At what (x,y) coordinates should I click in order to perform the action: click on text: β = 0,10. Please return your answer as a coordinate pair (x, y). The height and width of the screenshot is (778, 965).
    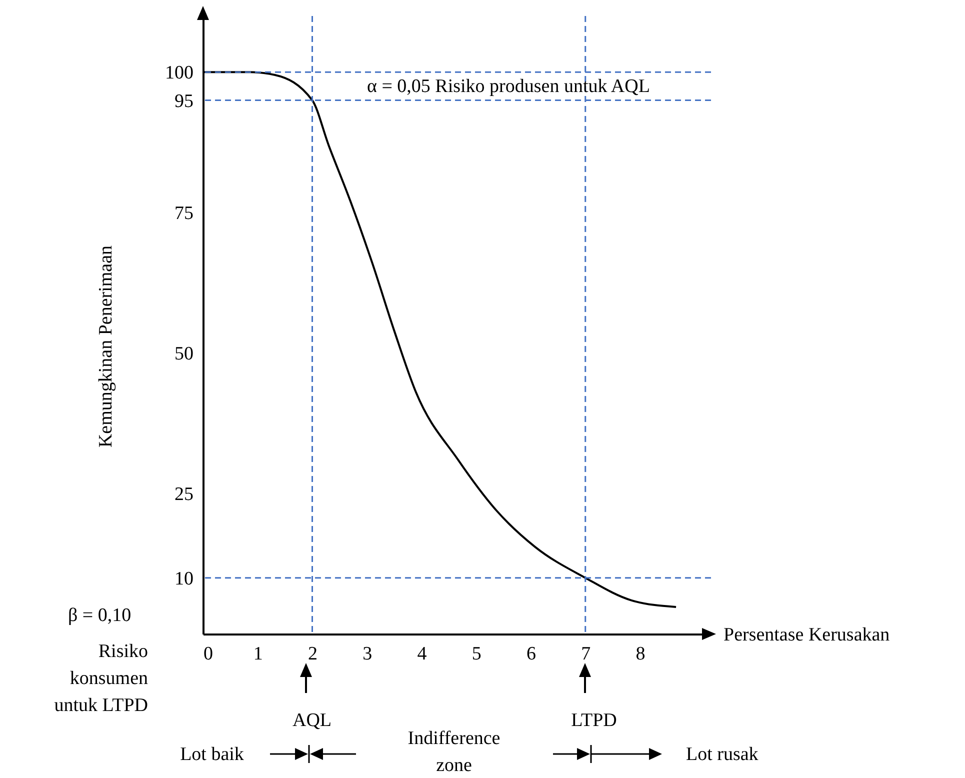
    Looking at the image, I should click on (100, 615).